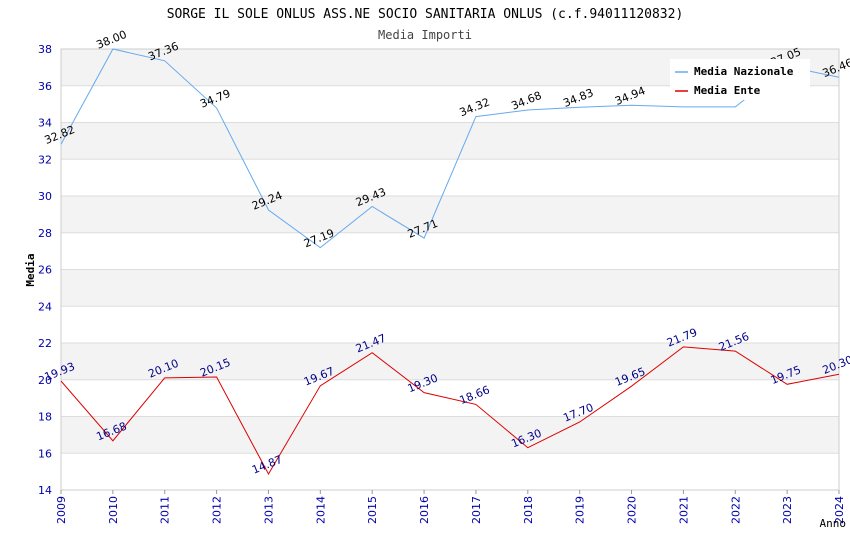 The height and width of the screenshot is (550, 850). I want to click on legend: Media Nazionale Media Ente, so click(740, 79).